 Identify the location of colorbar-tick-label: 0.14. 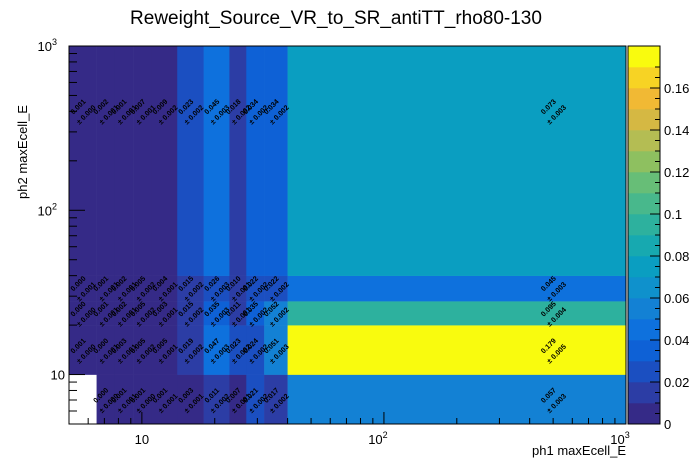
(676, 130).